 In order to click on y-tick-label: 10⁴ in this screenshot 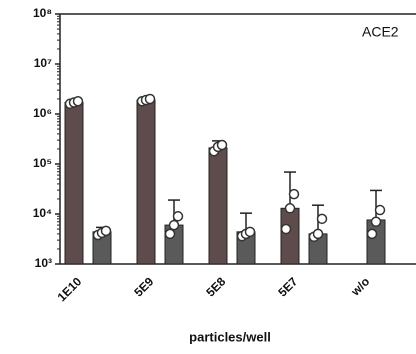, I will do `click(42, 213)`.